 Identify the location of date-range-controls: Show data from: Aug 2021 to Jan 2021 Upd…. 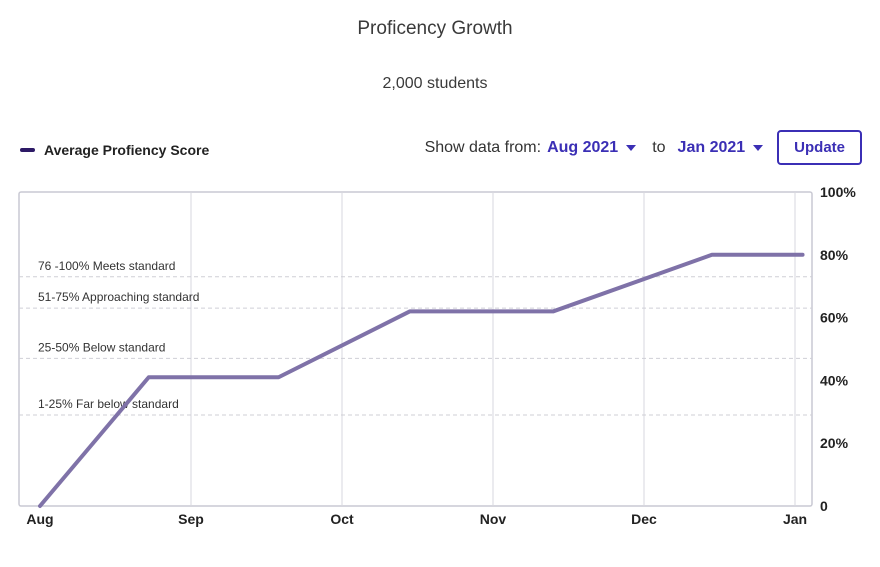
(643, 147).